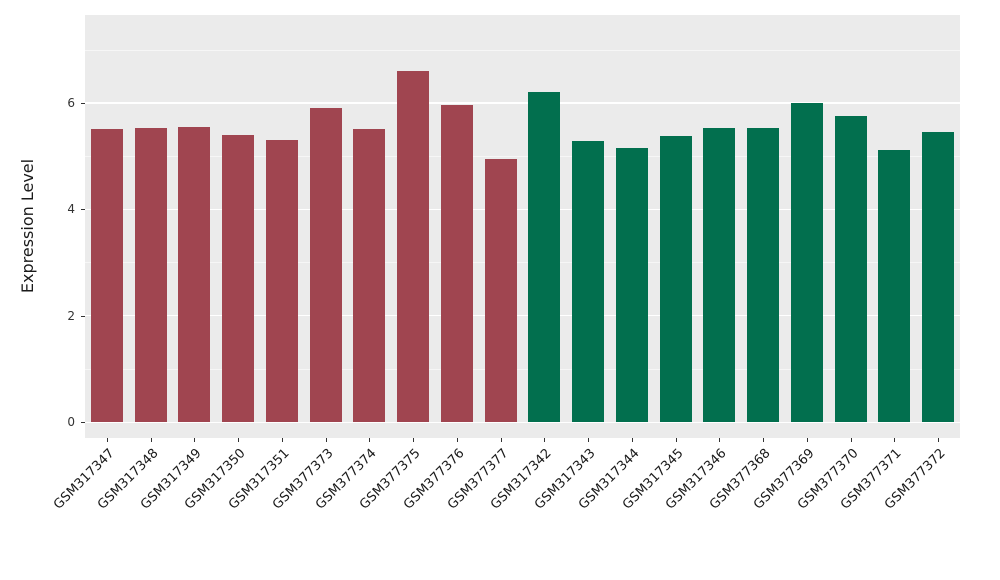 The width and height of the screenshot is (1000, 580). Describe the element at coordinates (71, 102) in the screenshot. I see `y-tick-label: 6` at that location.